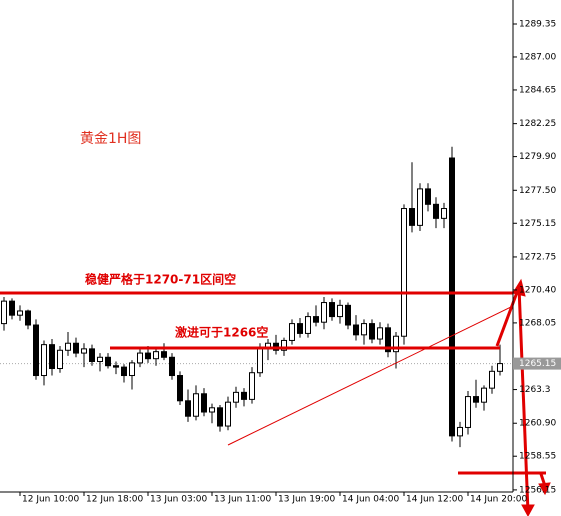  Describe the element at coordinates (537, 224) in the screenshot. I see `y-tick-label: 1275.15` at that location.